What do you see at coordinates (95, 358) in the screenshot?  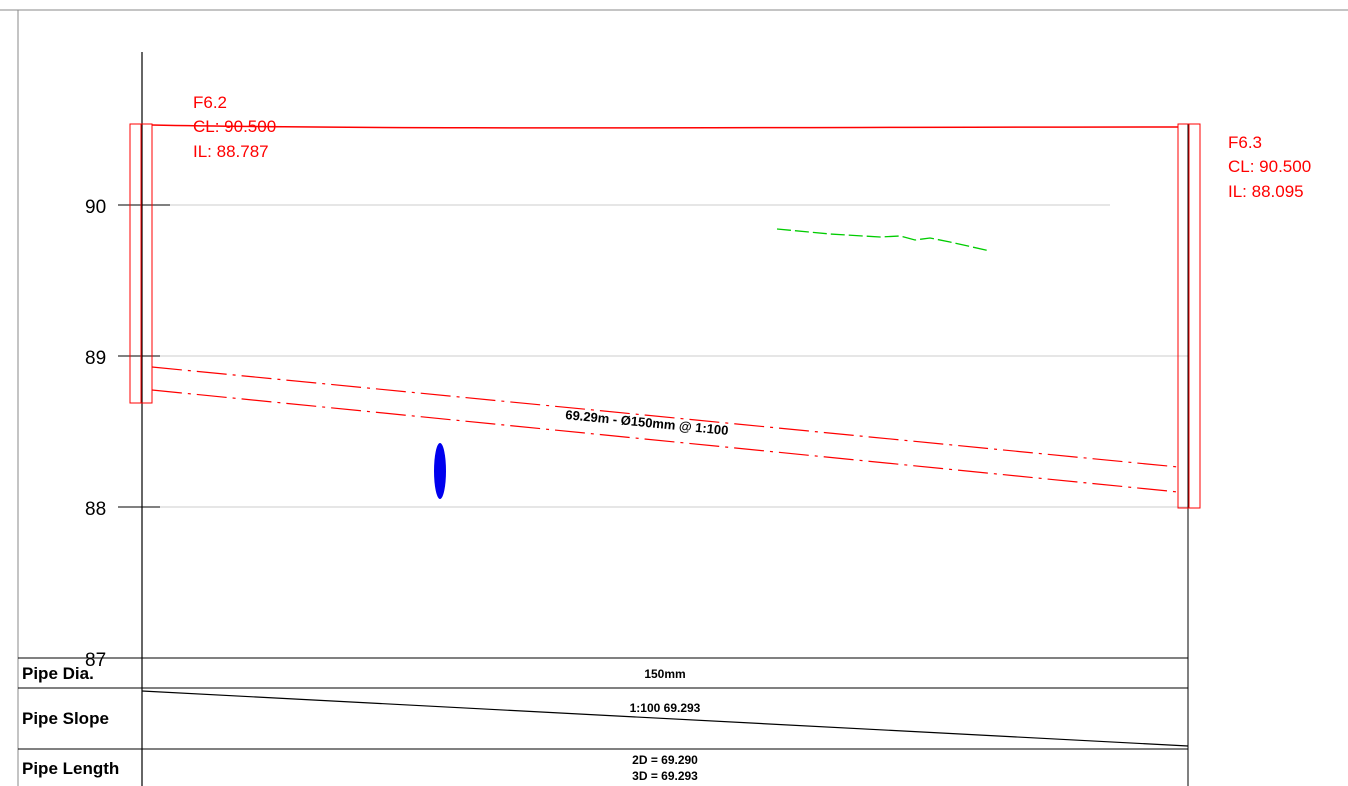 I see `tick-label-89: 89` at bounding box center [95, 358].